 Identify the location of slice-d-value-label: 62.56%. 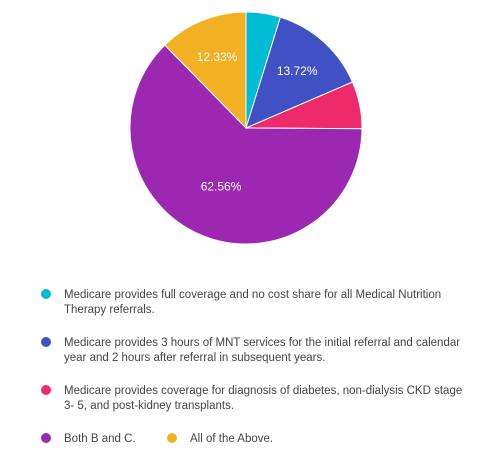
(221, 187).